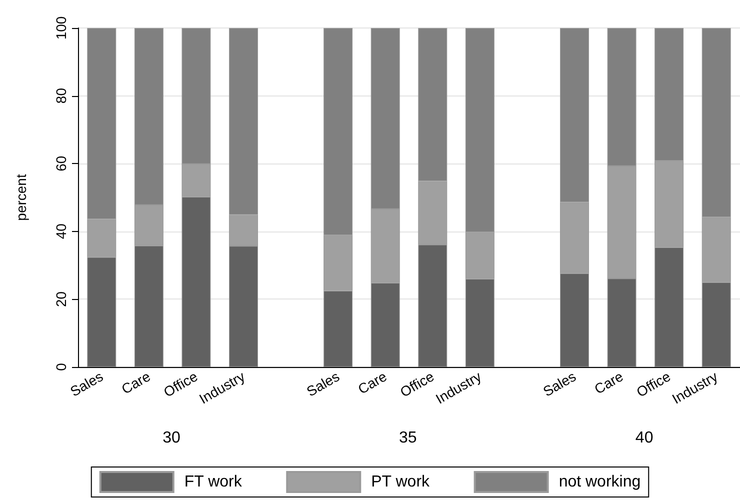  I want to click on legend-label: PT work, so click(401, 482).